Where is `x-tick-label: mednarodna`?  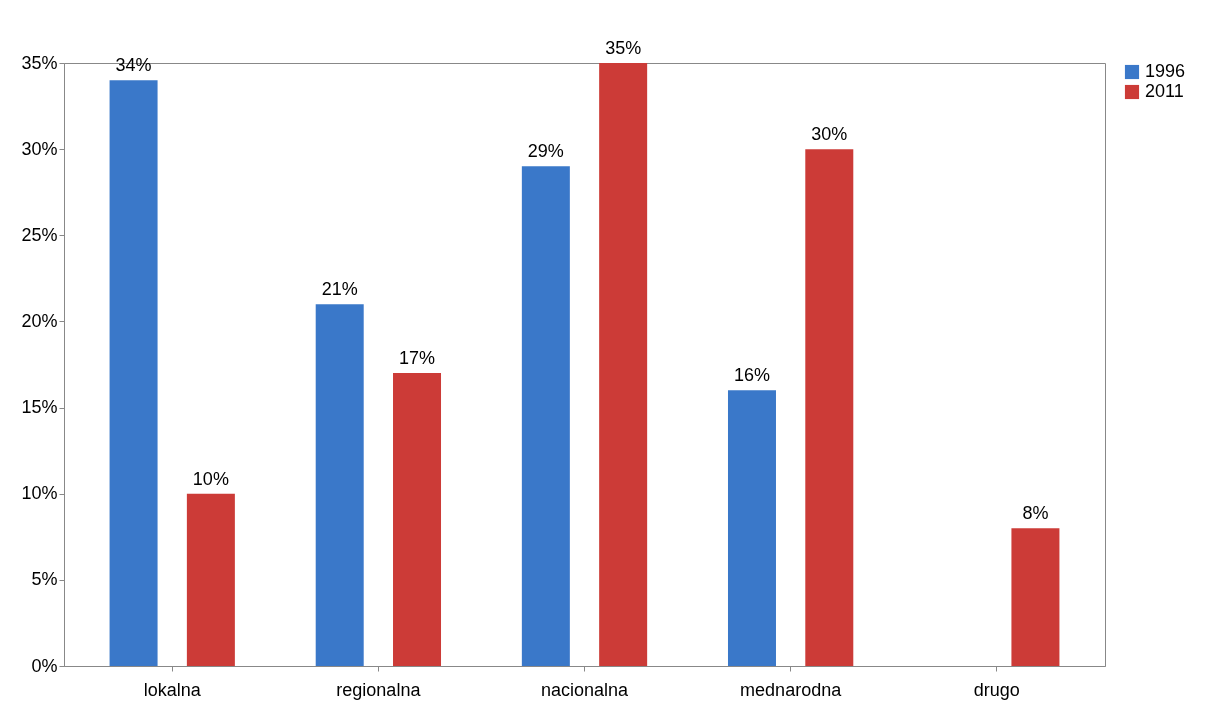 x-tick-label: mednarodna is located at coordinates (791, 689).